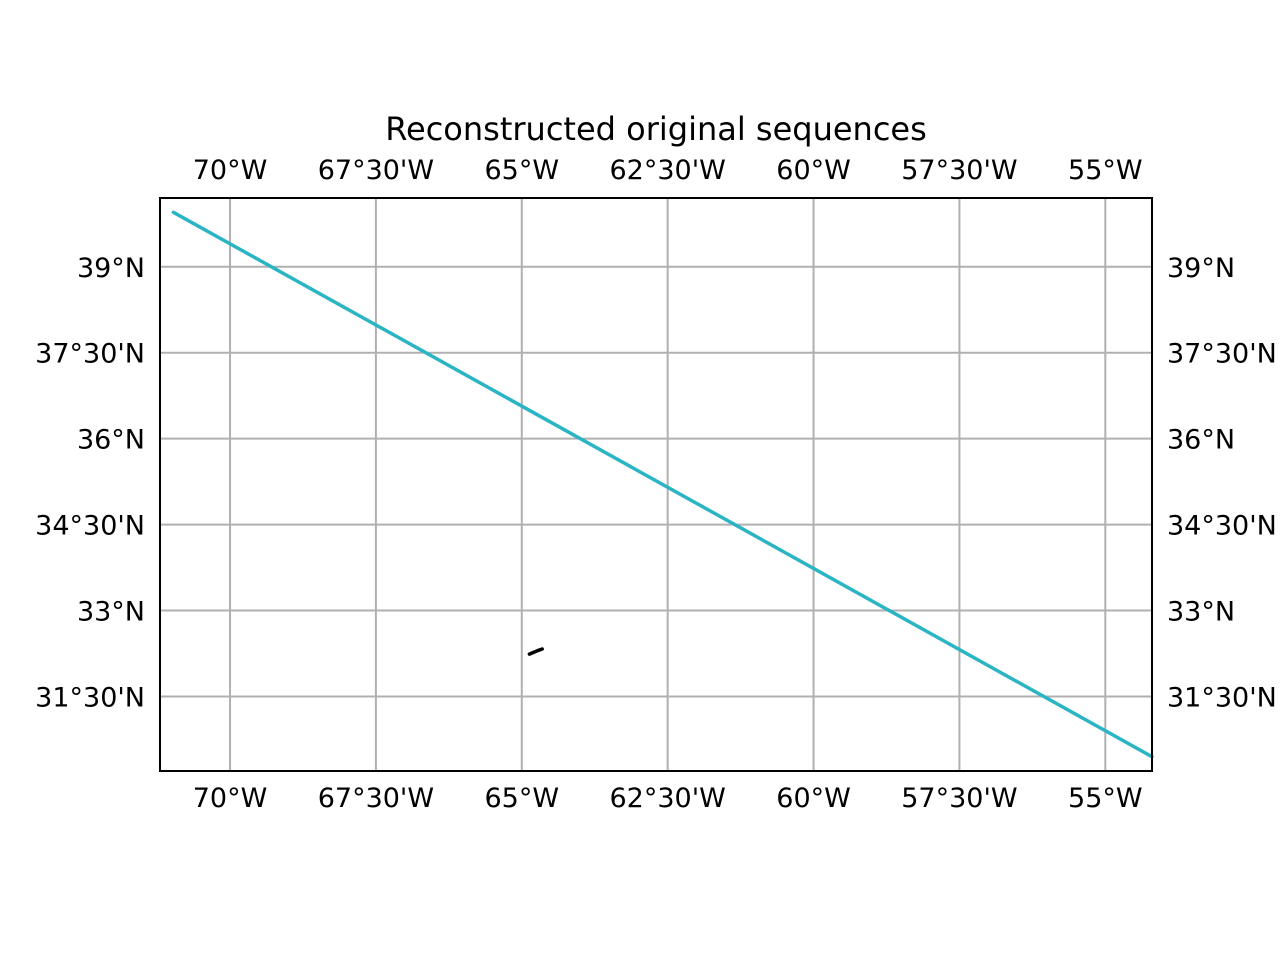  Describe the element at coordinates (1105, 170) in the screenshot. I see `lon-label-top: 55°W` at that location.